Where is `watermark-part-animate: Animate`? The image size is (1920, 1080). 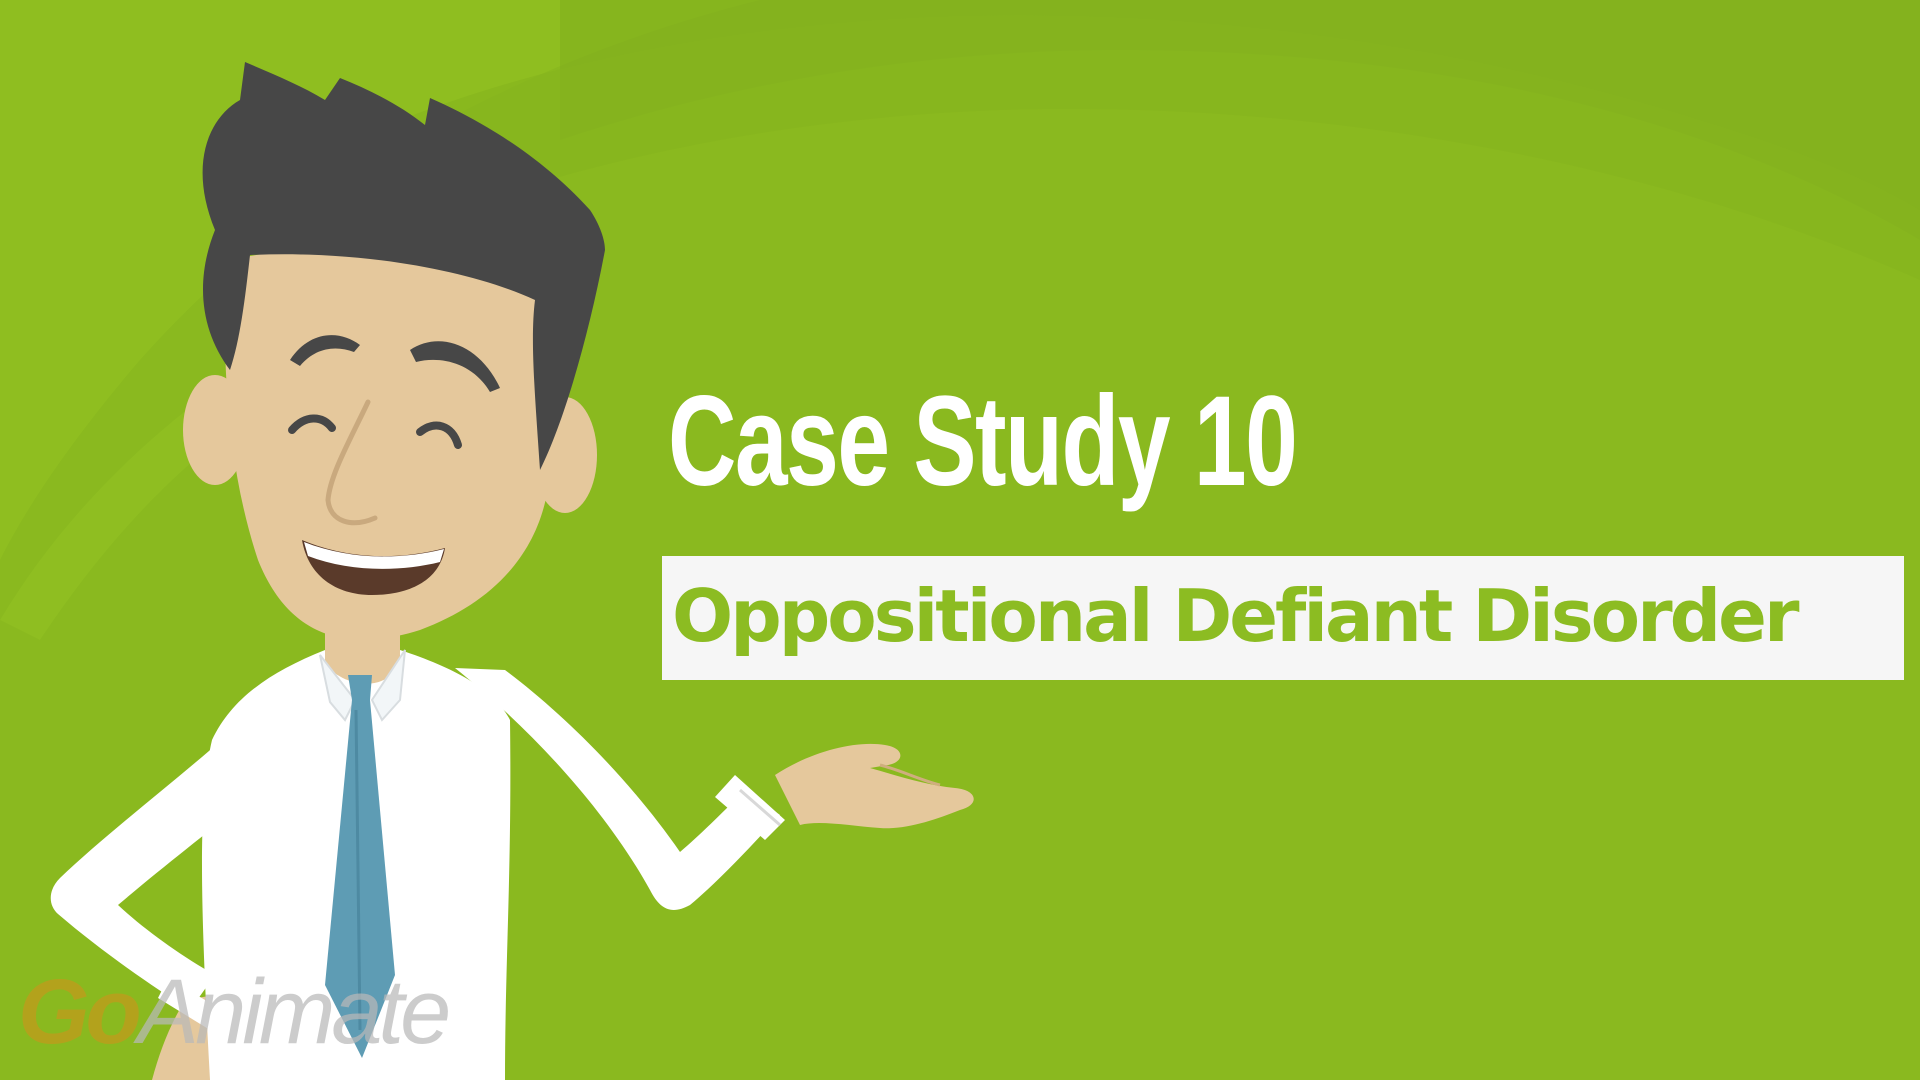 watermark-part-animate: Animate is located at coordinates (294, 1012).